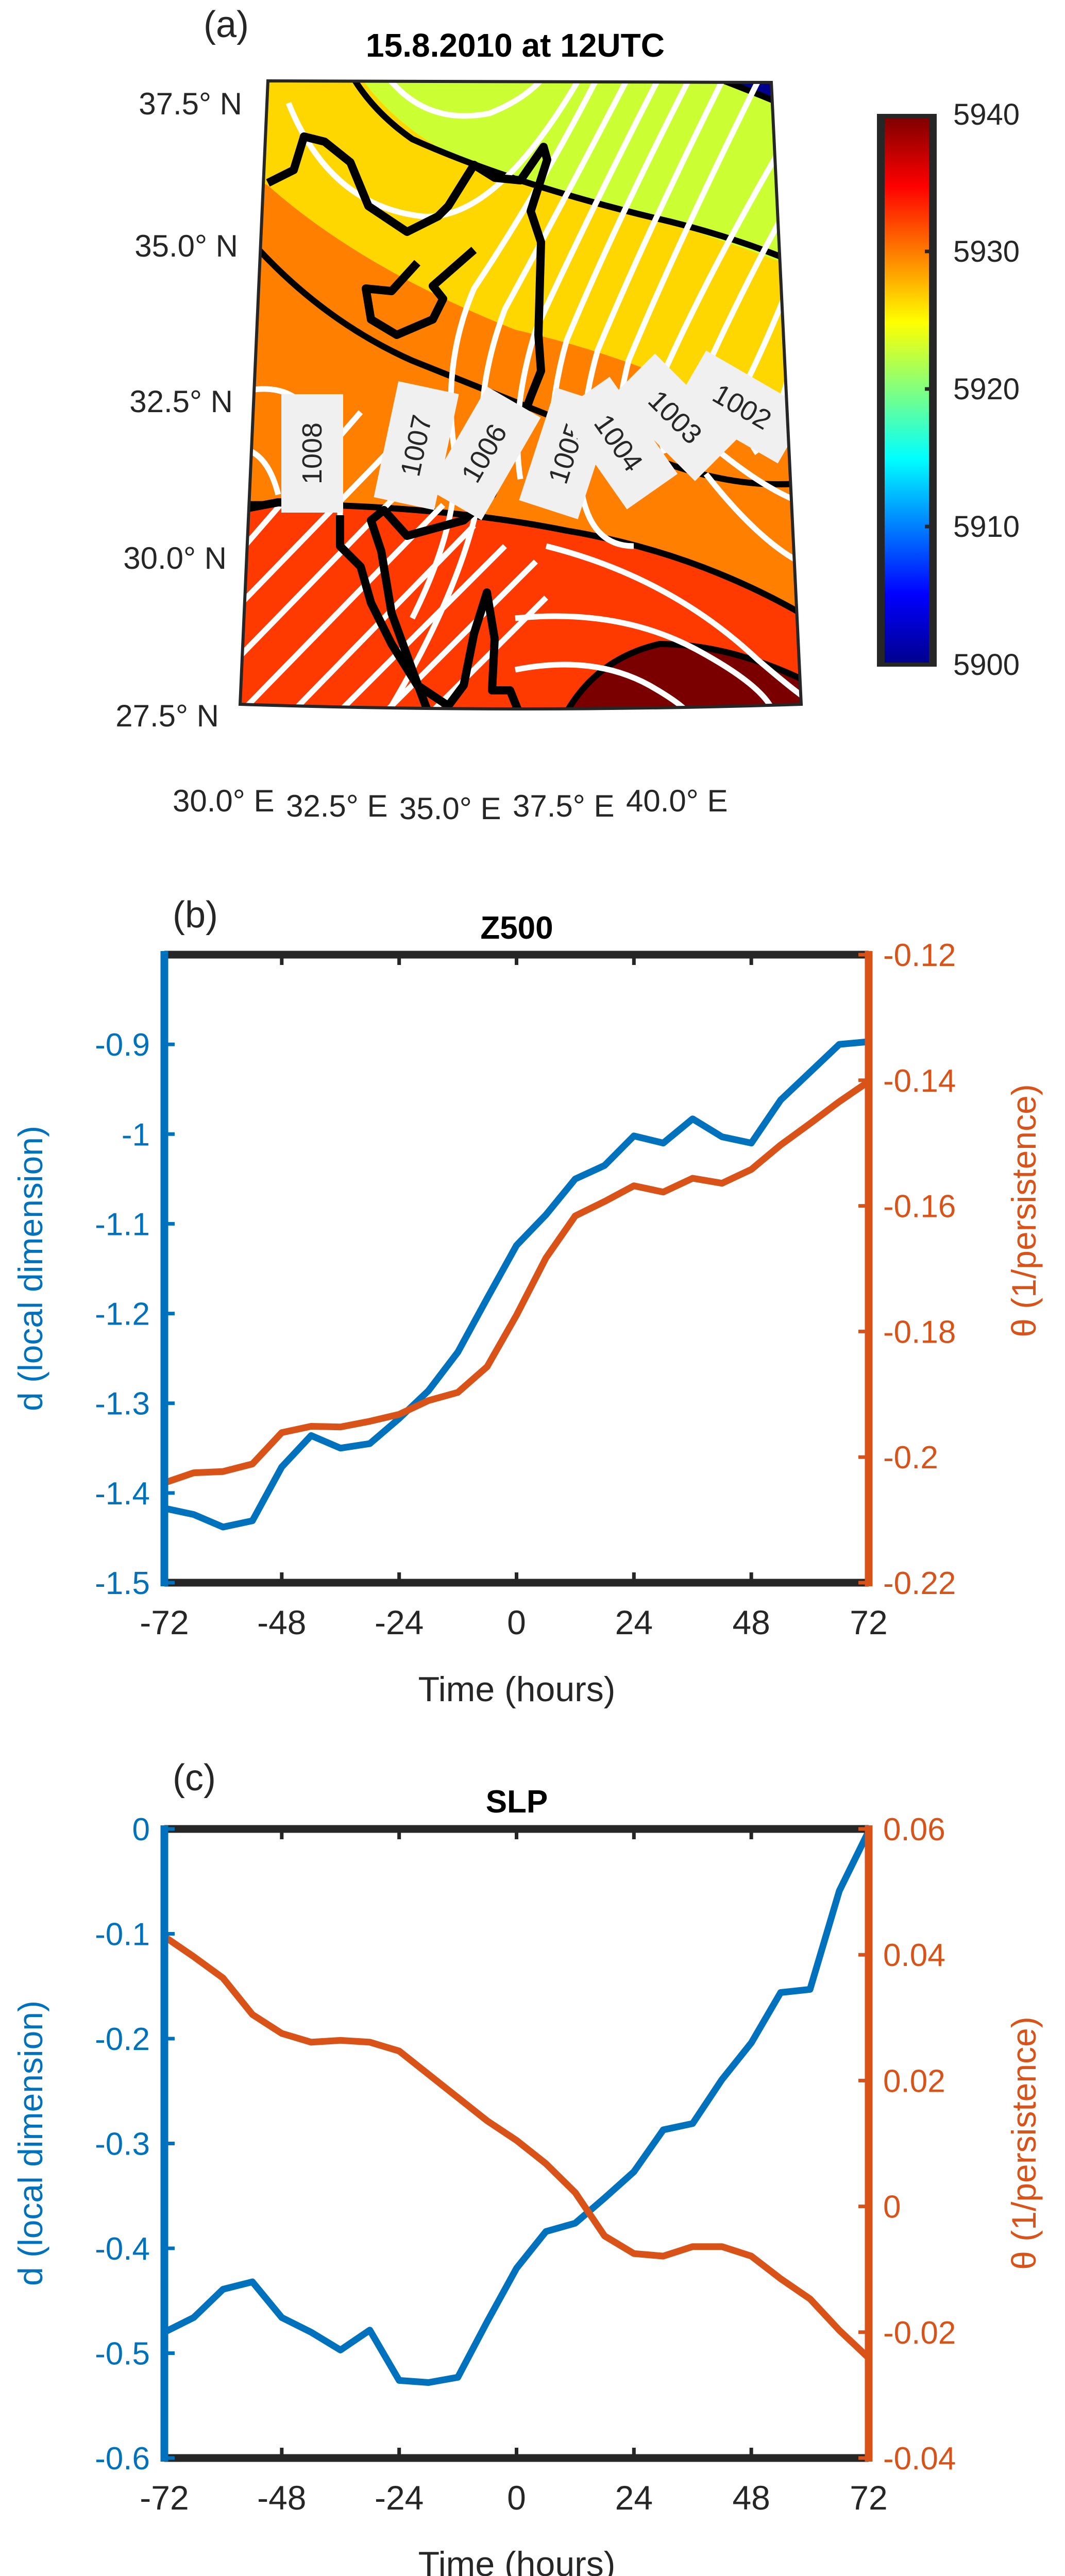 Image resolution: width=1065 pixels, height=2576 pixels. I want to click on panel-b-series-theta-line, so click(517, 1282).